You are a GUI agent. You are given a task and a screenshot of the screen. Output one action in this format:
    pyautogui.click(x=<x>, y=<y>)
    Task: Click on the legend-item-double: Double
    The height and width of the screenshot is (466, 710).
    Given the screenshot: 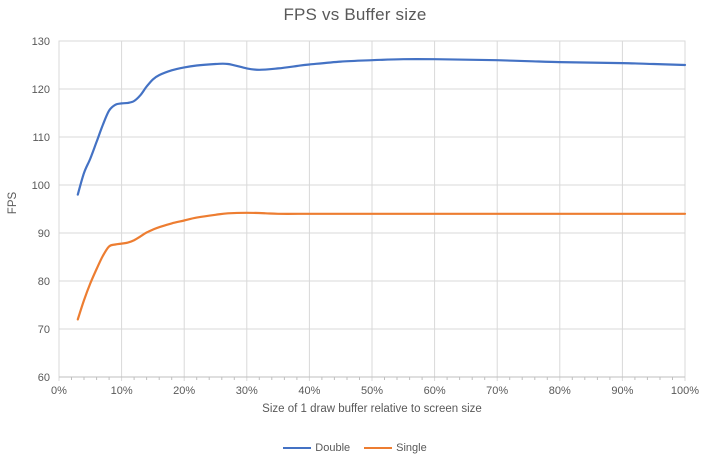 What is the action you would take?
    pyautogui.click(x=316, y=448)
    